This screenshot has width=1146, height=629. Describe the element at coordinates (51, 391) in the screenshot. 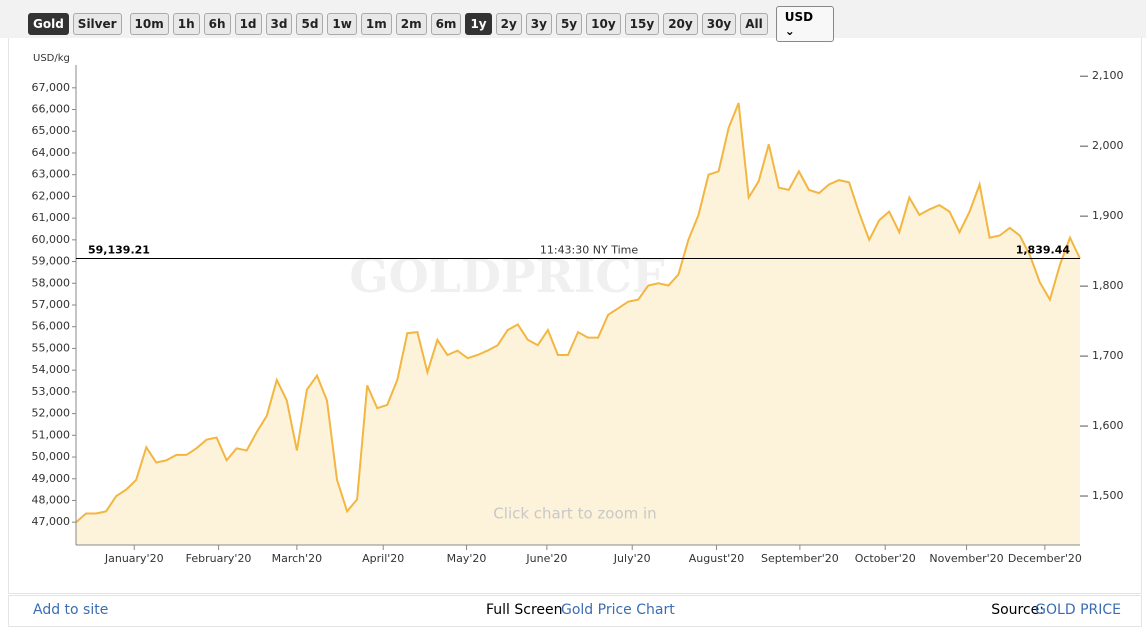

I see `y-tick-label: 53,000` at that location.